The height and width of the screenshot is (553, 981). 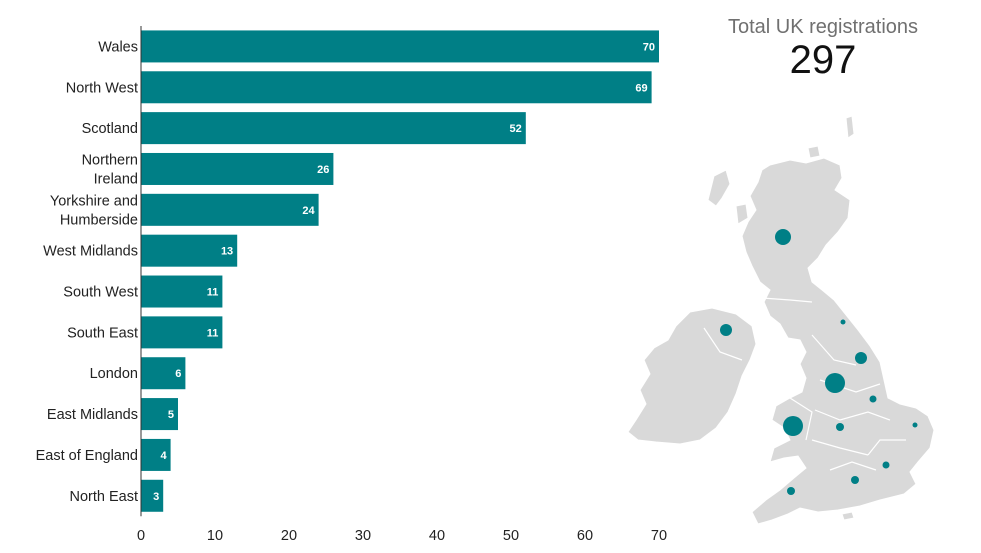 What do you see at coordinates (793, 426) in the screenshot?
I see `marker-wales` at bounding box center [793, 426].